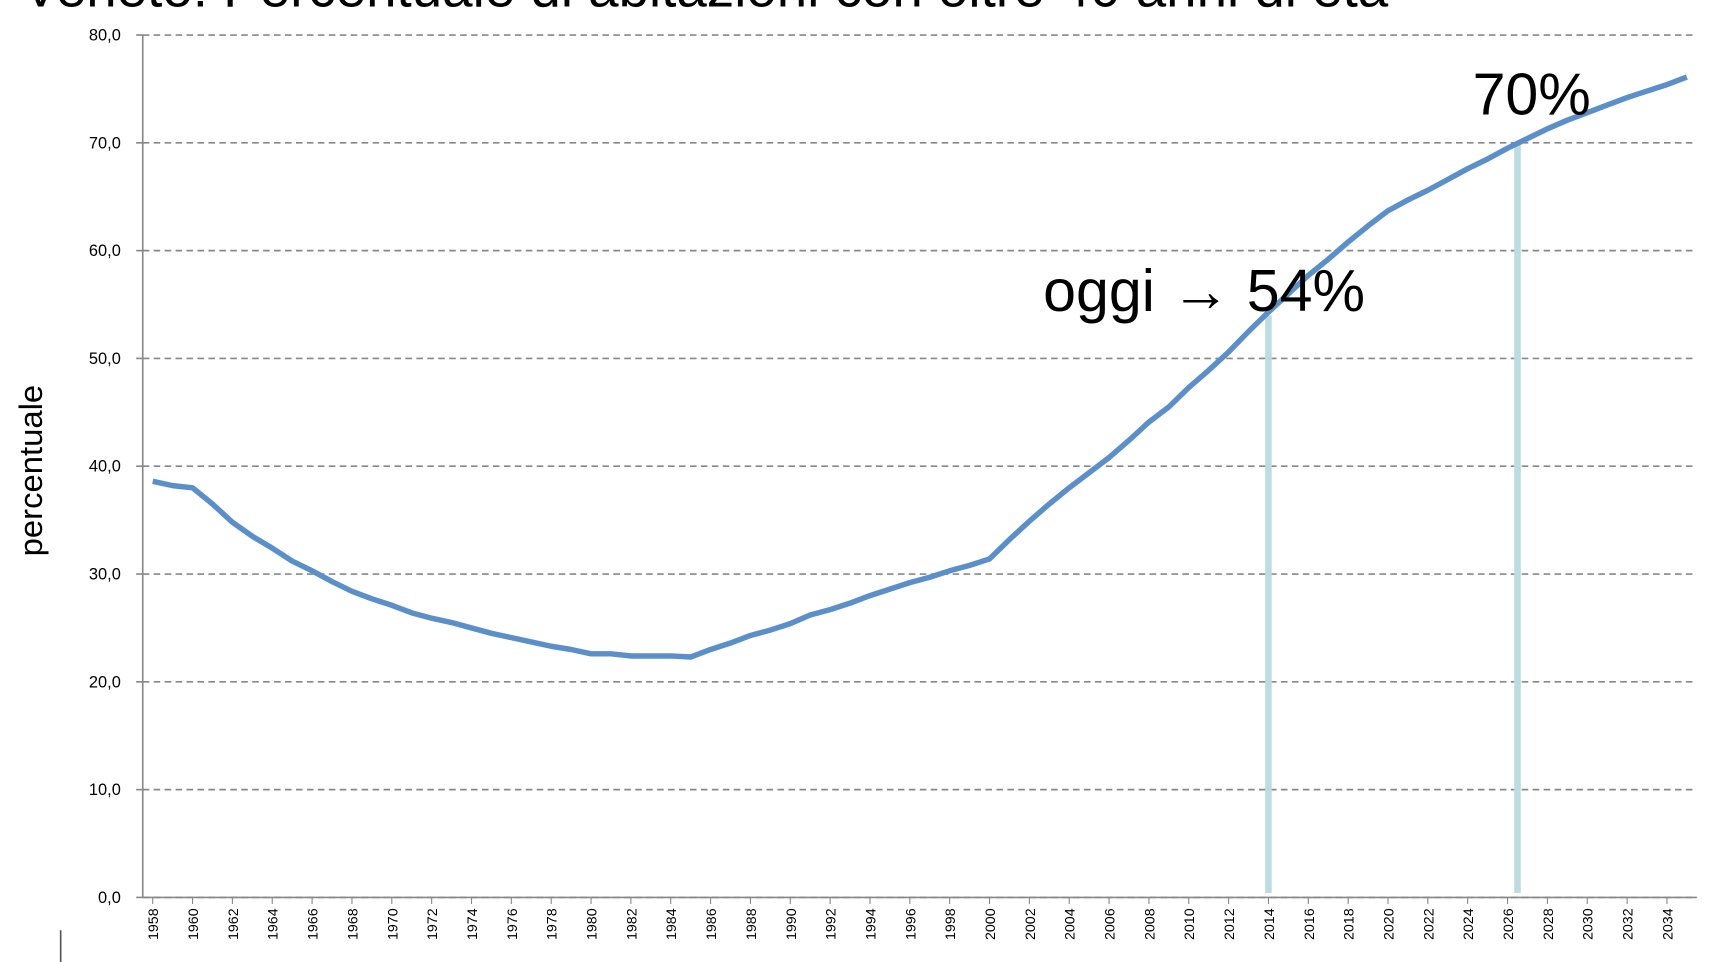 The image size is (1717, 962). What do you see at coordinates (1204, 291) in the screenshot?
I see `annotation-label: oggi → 54%` at bounding box center [1204, 291].